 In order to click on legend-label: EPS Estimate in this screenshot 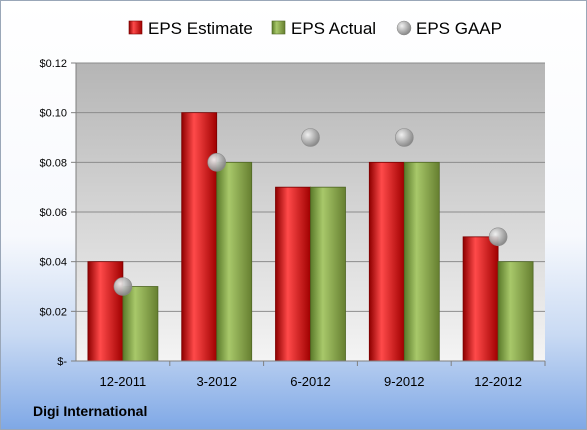, I will do `click(200, 28)`.